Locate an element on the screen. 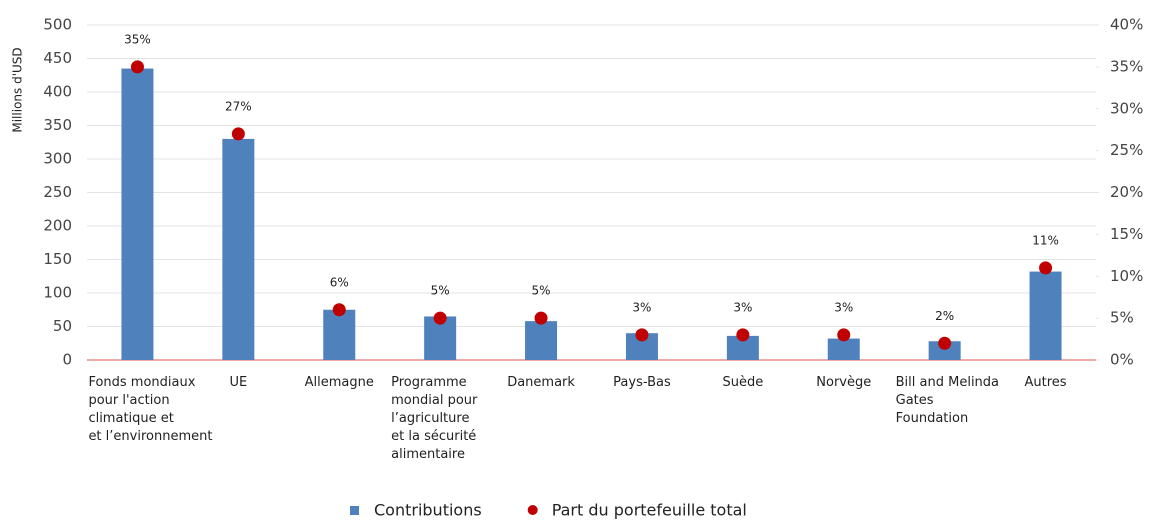 Image resolution: width=1152 pixels, height=520 pixels. y2-tick-label: 0% is located at coordinates (1122, 360).